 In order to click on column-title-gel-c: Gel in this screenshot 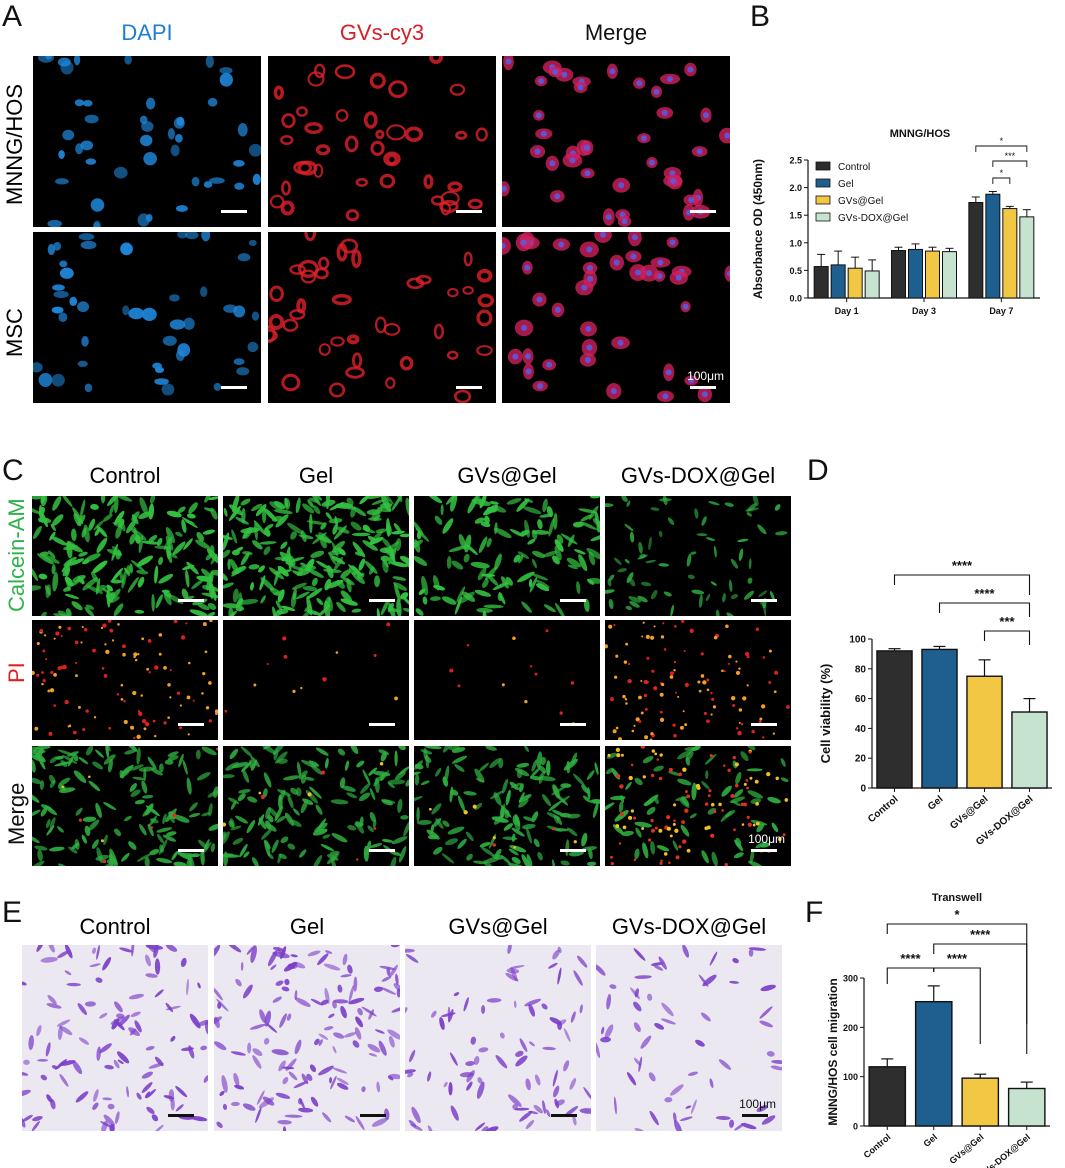, I will do `click(316, 475)`.